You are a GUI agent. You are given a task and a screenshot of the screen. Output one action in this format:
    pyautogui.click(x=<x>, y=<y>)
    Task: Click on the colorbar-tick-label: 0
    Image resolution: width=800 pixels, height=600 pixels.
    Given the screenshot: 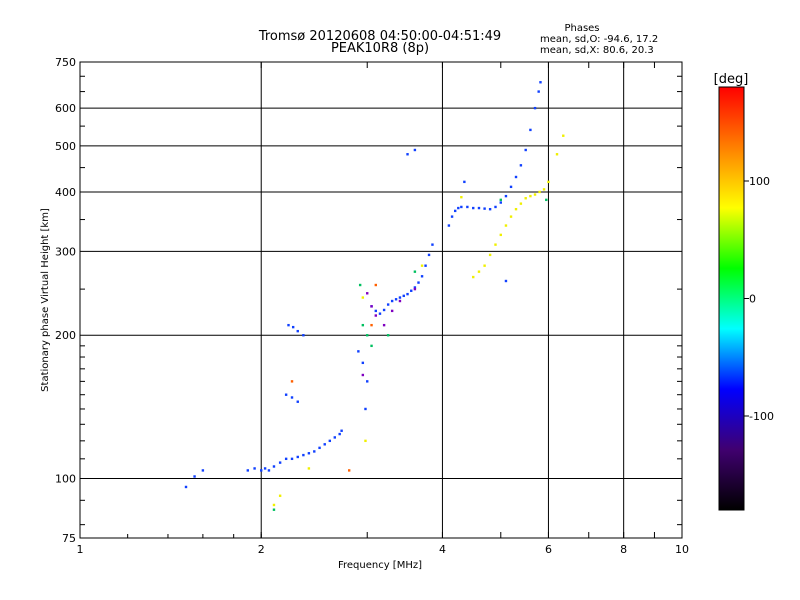 What is the action you would take?
    pyautogui.click(x=752, y=299)
    